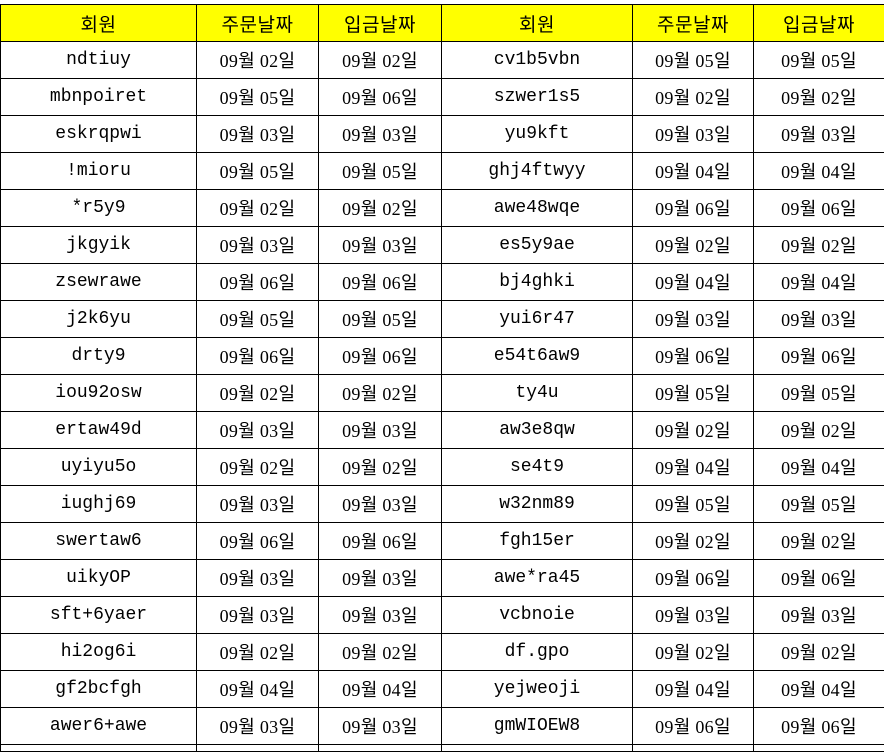 The image size is (884, 752). What do you see at coordinates (537, 541) in the screenshot?
I see `cell-member-right: fgh15er` at bounding box center [537, 541].